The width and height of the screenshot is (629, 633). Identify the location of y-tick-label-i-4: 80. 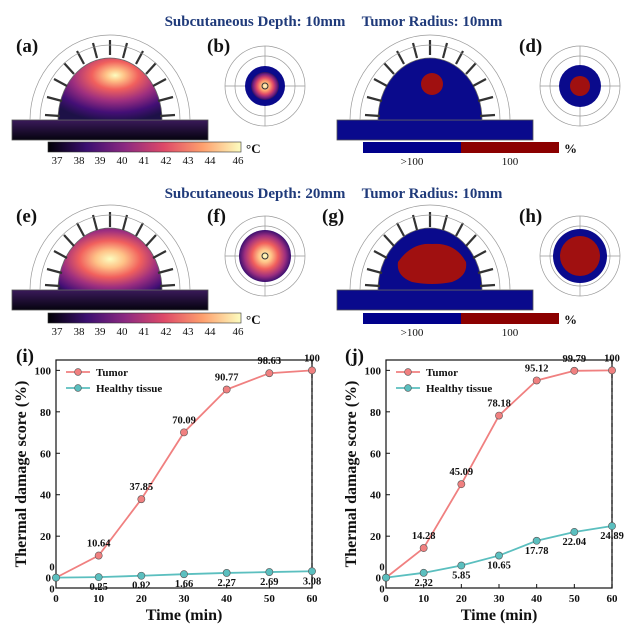
(46, 413).